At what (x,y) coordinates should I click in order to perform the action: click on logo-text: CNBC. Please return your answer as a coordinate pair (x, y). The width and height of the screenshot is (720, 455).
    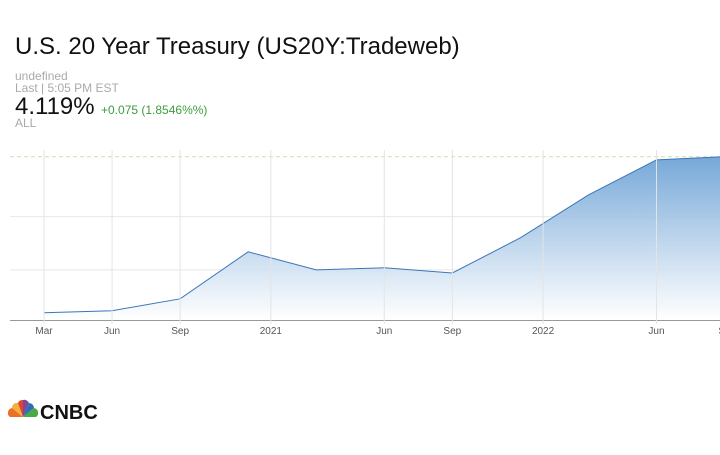
    Looking at the image, I should click on (69, 413).